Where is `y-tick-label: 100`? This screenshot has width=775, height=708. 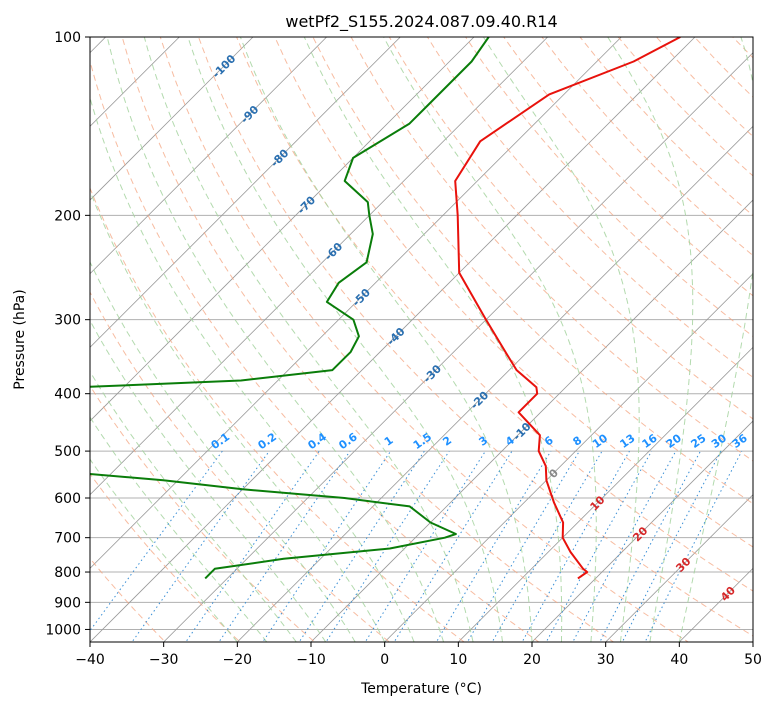 y-tick-label: 100 is located at coordinates (67, 38).